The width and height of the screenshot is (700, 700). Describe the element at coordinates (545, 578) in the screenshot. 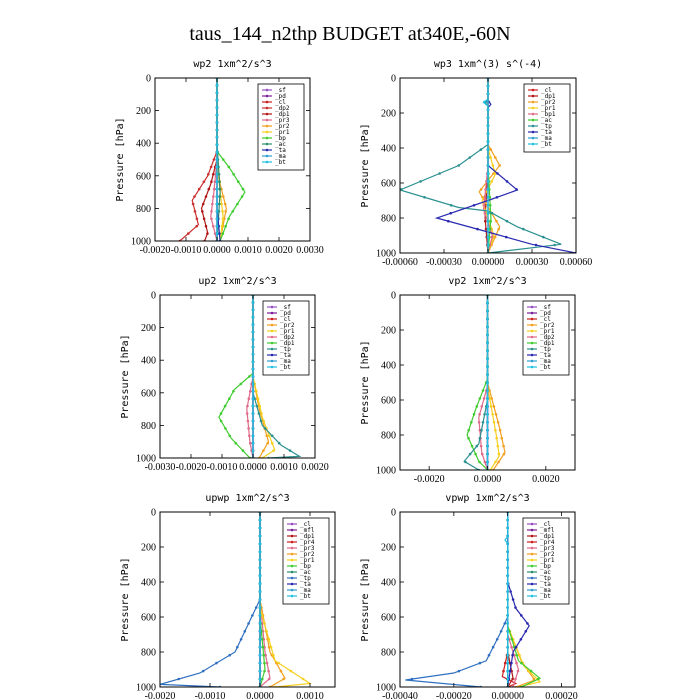

I see `legend-entry: _tp` at that location.